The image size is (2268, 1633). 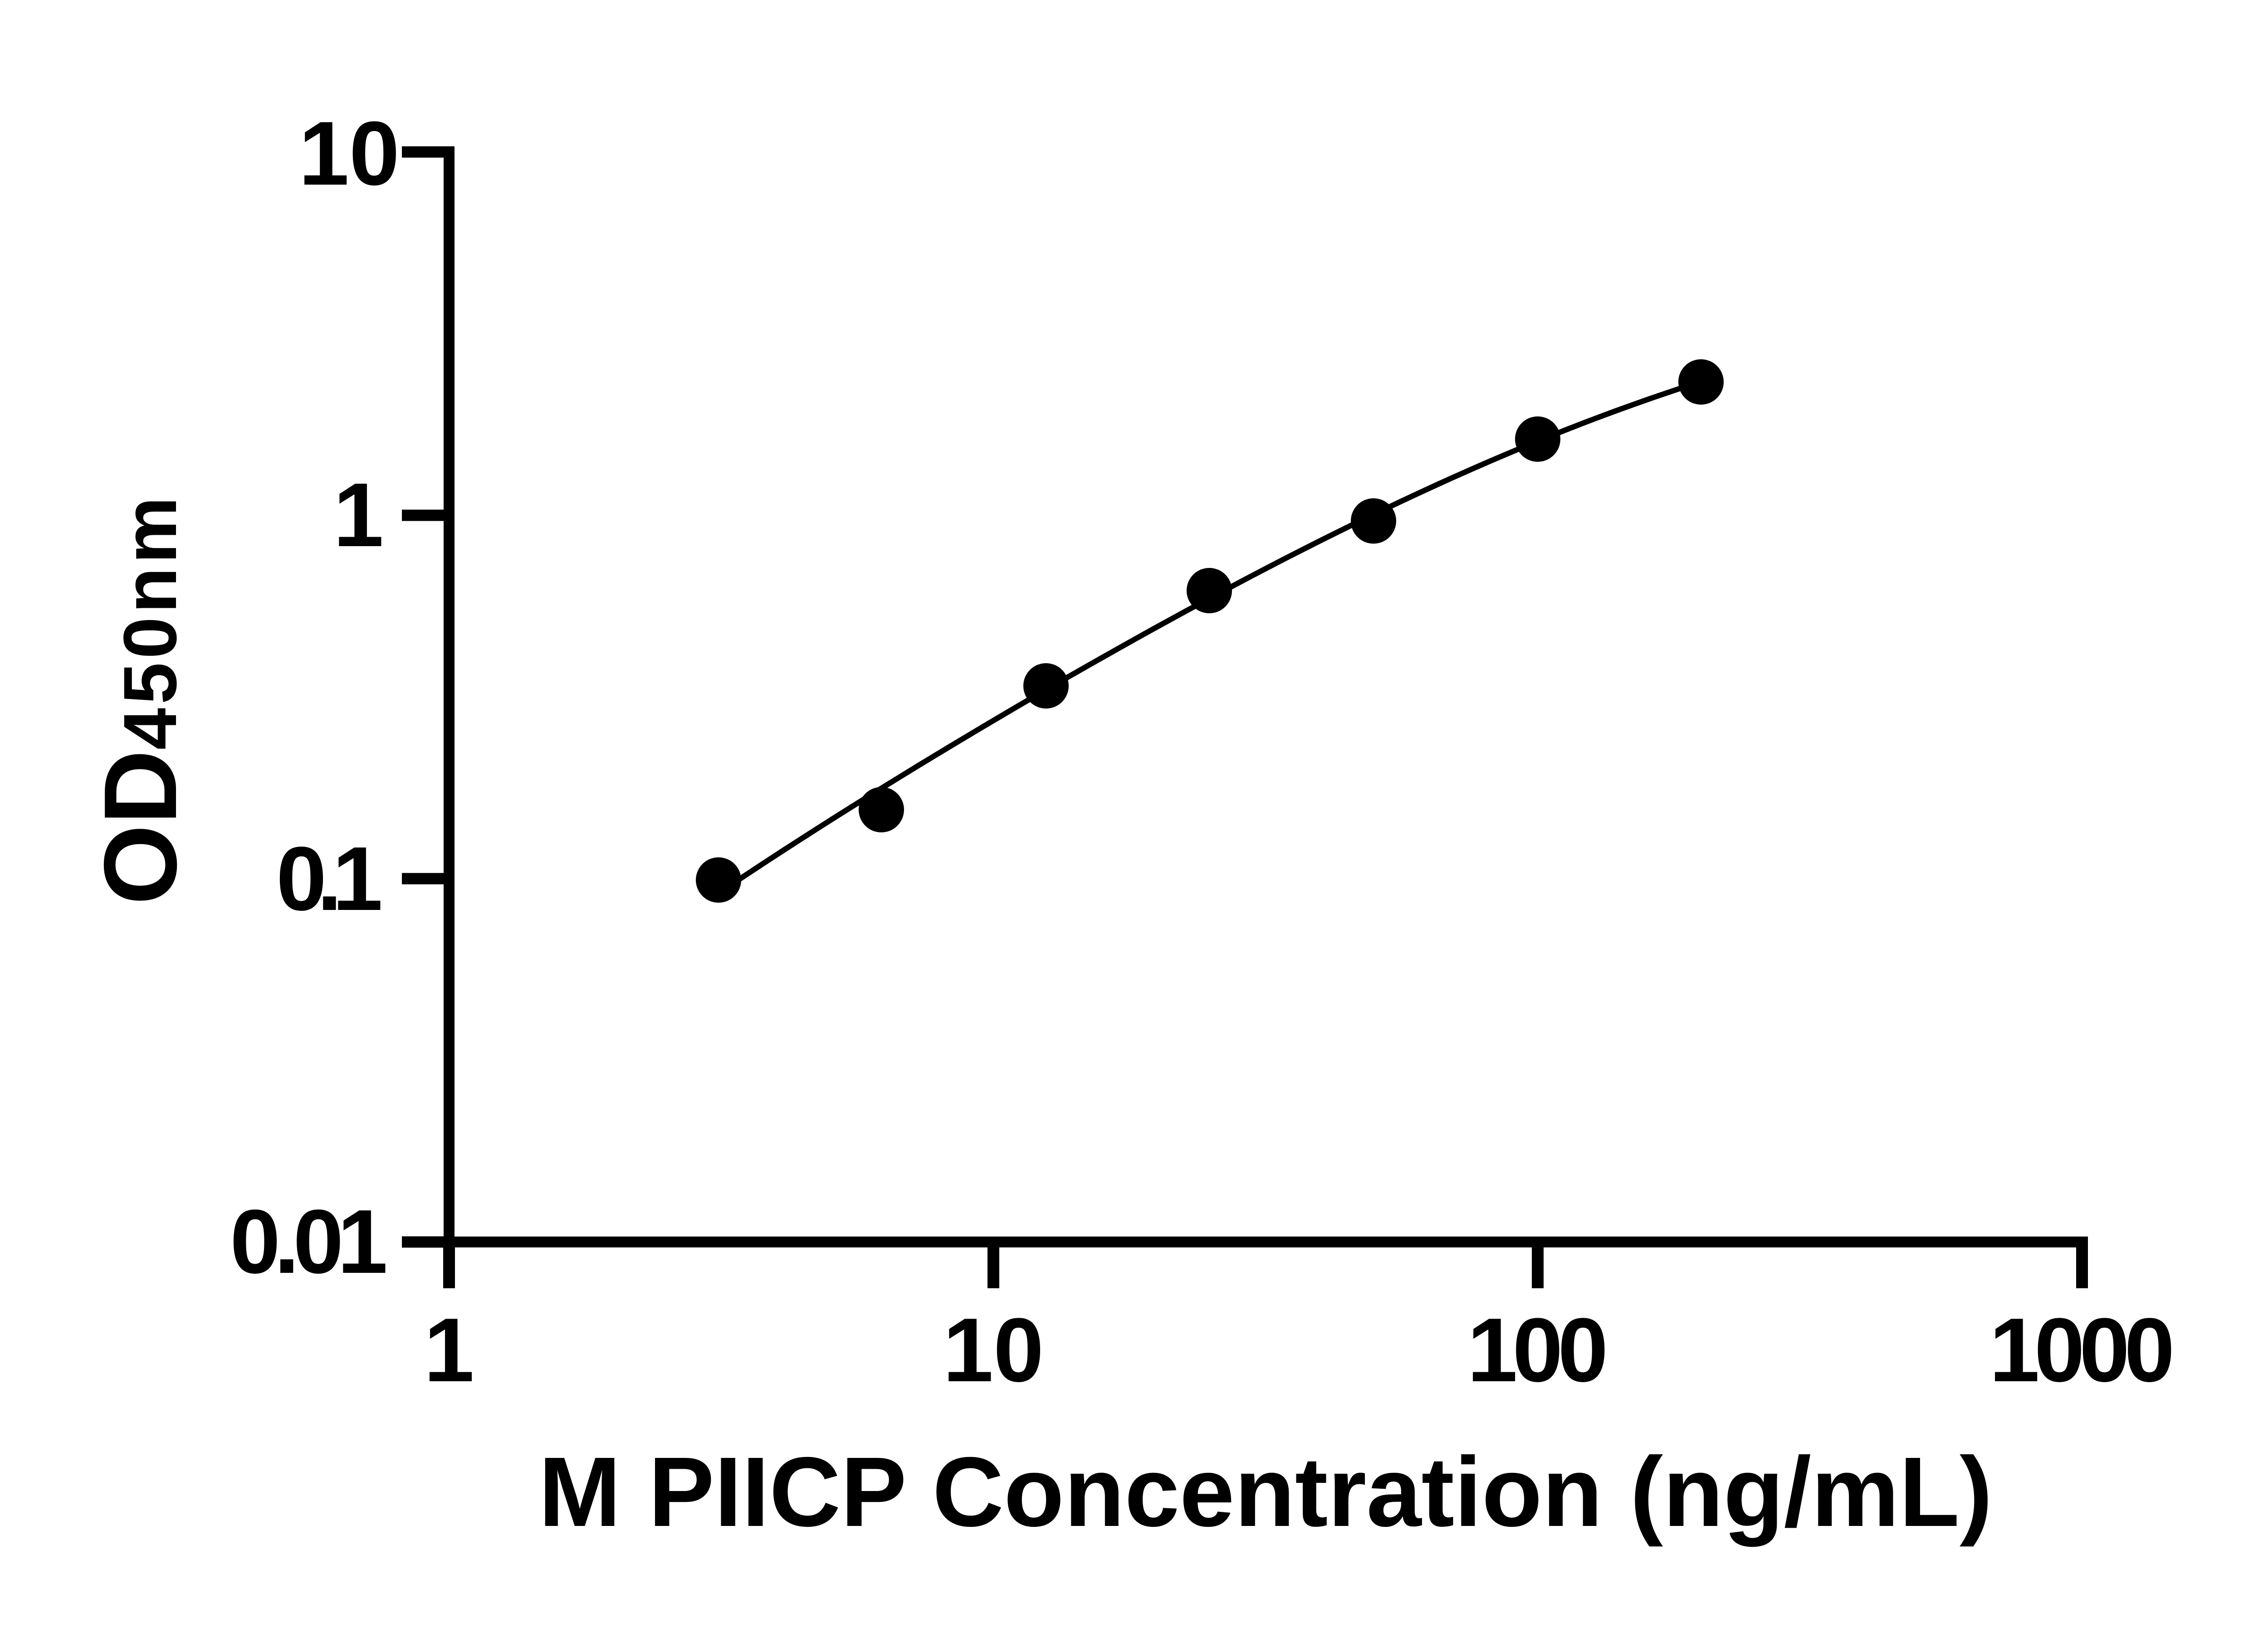 What do you see at coordinates (2082, 1350) in the screenshot?
I see `svg-text: 1000` at bounding box center [2082, 1350].